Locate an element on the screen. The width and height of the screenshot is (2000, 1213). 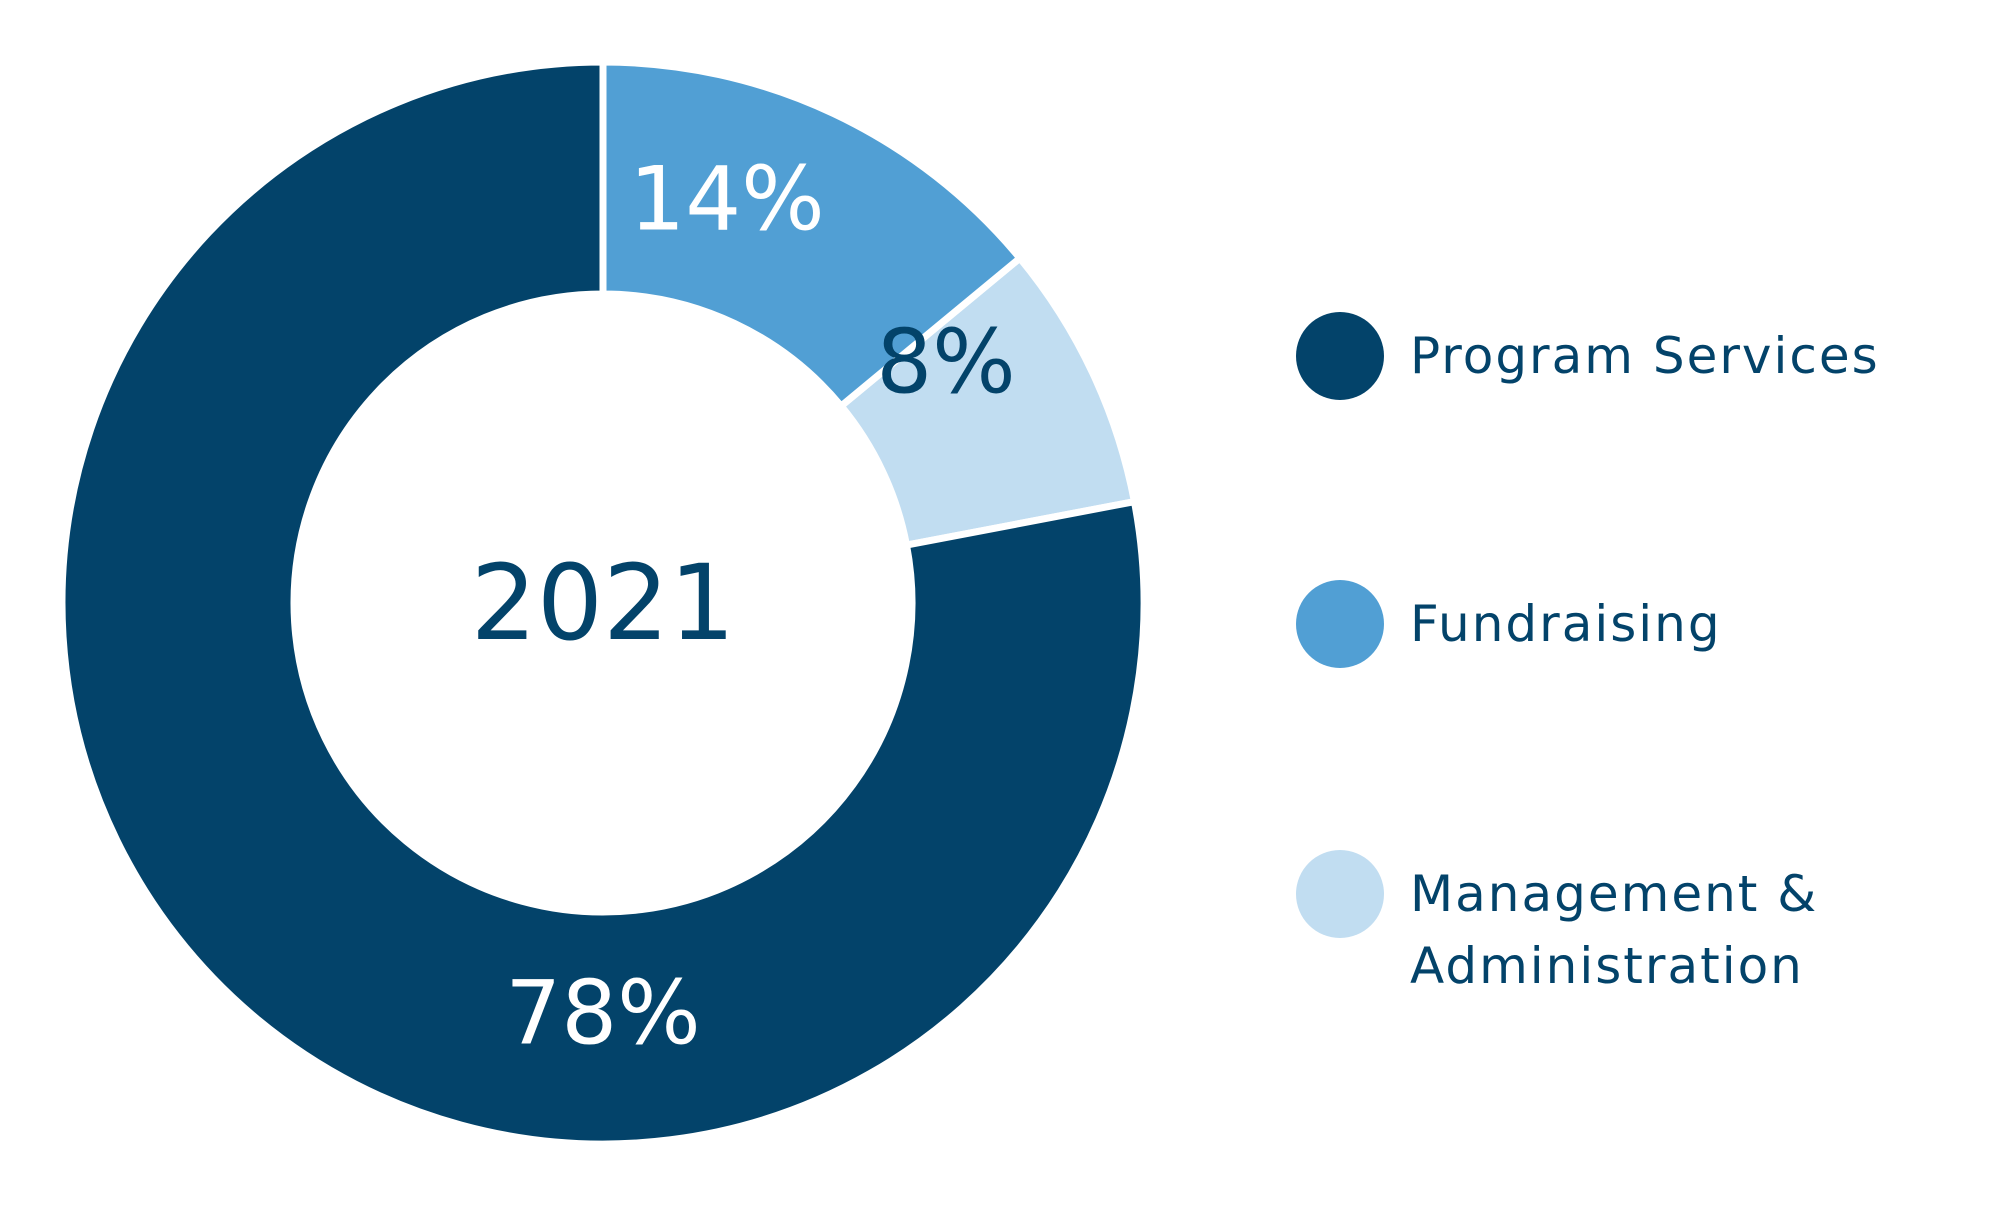
donut-slice is located at coordinates (812, 234).